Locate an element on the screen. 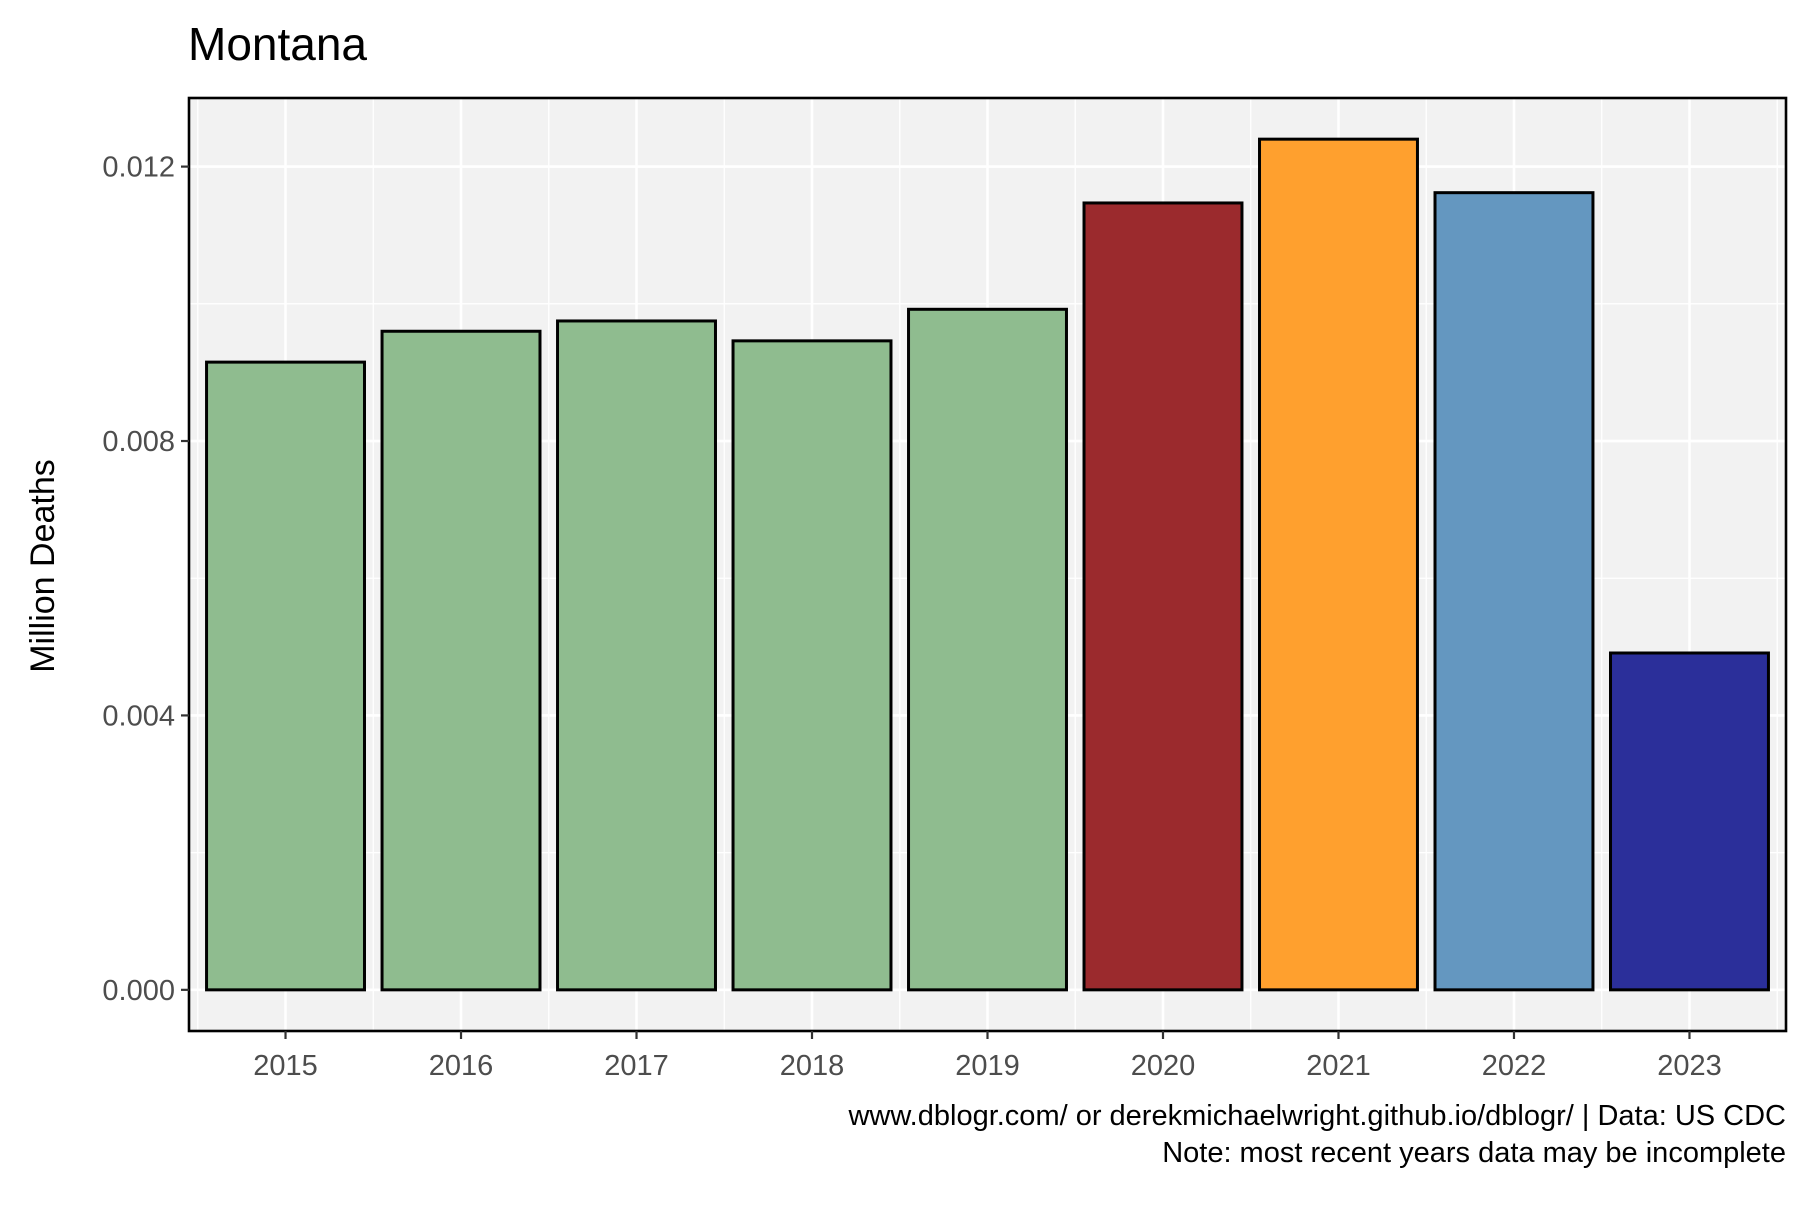 This screenshot has height=1205, width=1800. bar-2020 is located at coordinates (1163, 596).